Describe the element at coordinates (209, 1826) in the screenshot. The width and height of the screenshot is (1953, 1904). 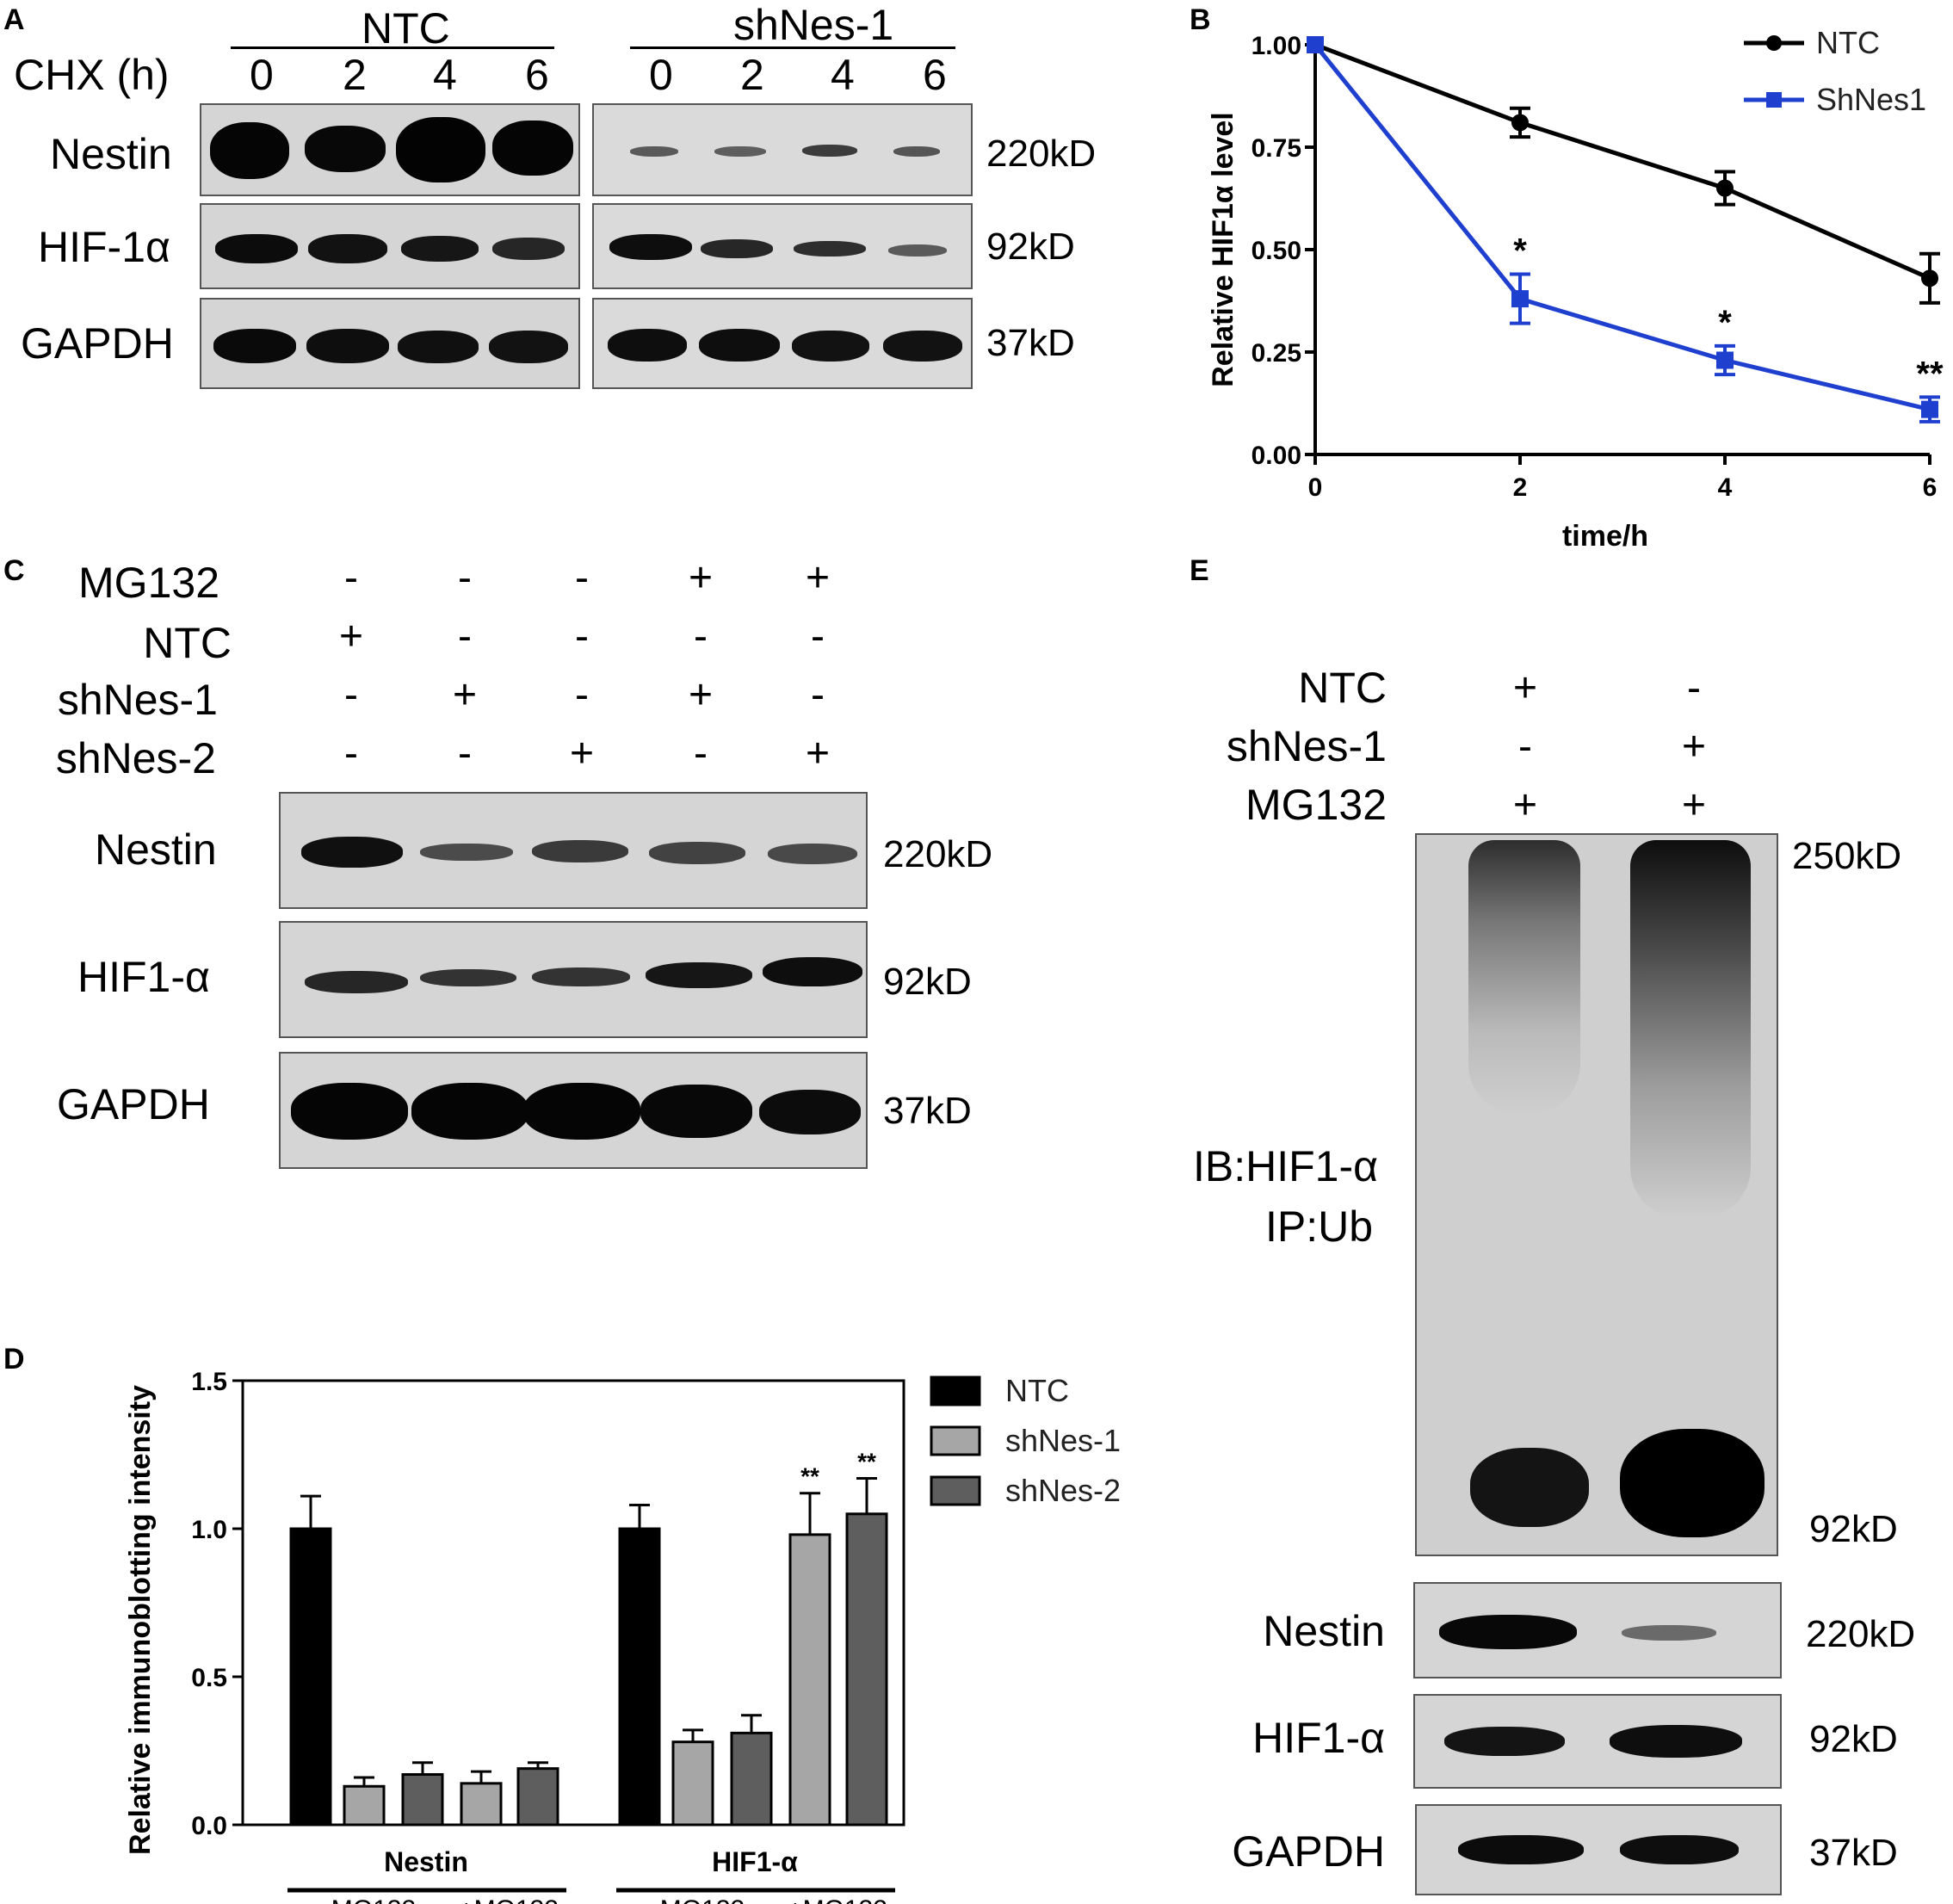
I see `y-tick-label: 0.0` at that location.